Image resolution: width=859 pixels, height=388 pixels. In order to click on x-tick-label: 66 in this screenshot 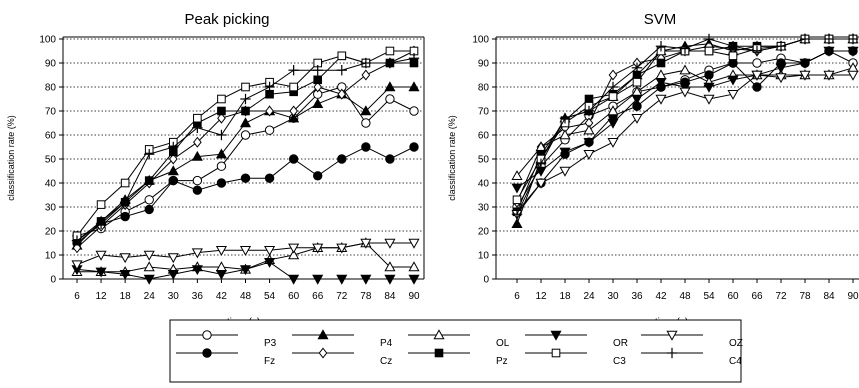, I will do `click(757, 296)`.